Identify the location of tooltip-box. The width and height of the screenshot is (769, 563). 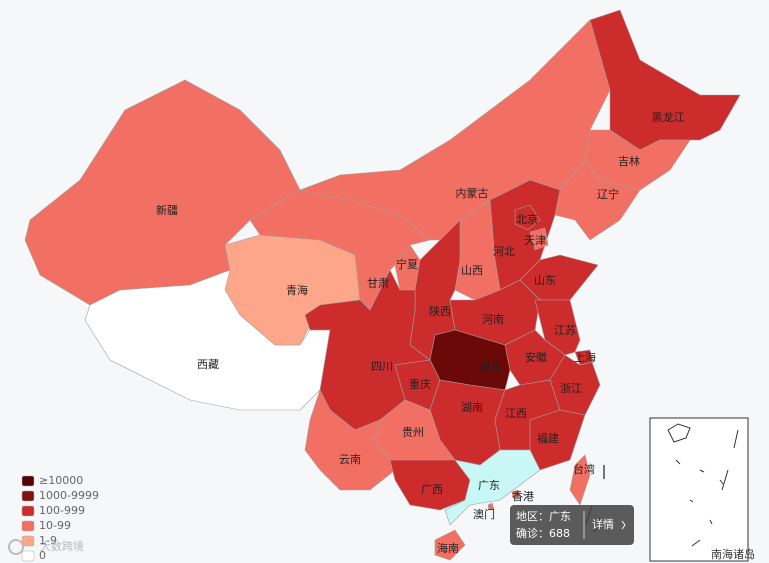
(572, 525).